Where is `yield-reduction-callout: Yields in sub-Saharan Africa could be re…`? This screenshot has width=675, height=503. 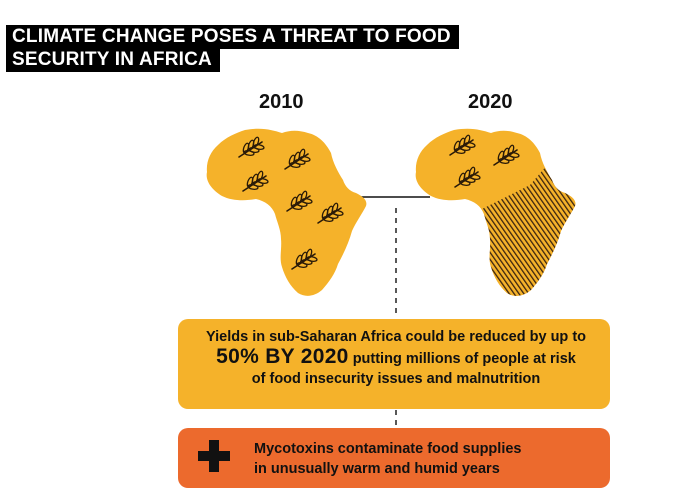 yield-reduction-callout: Yields in sub-Saharan Africa could be re… is located at coordinates (394, 364).